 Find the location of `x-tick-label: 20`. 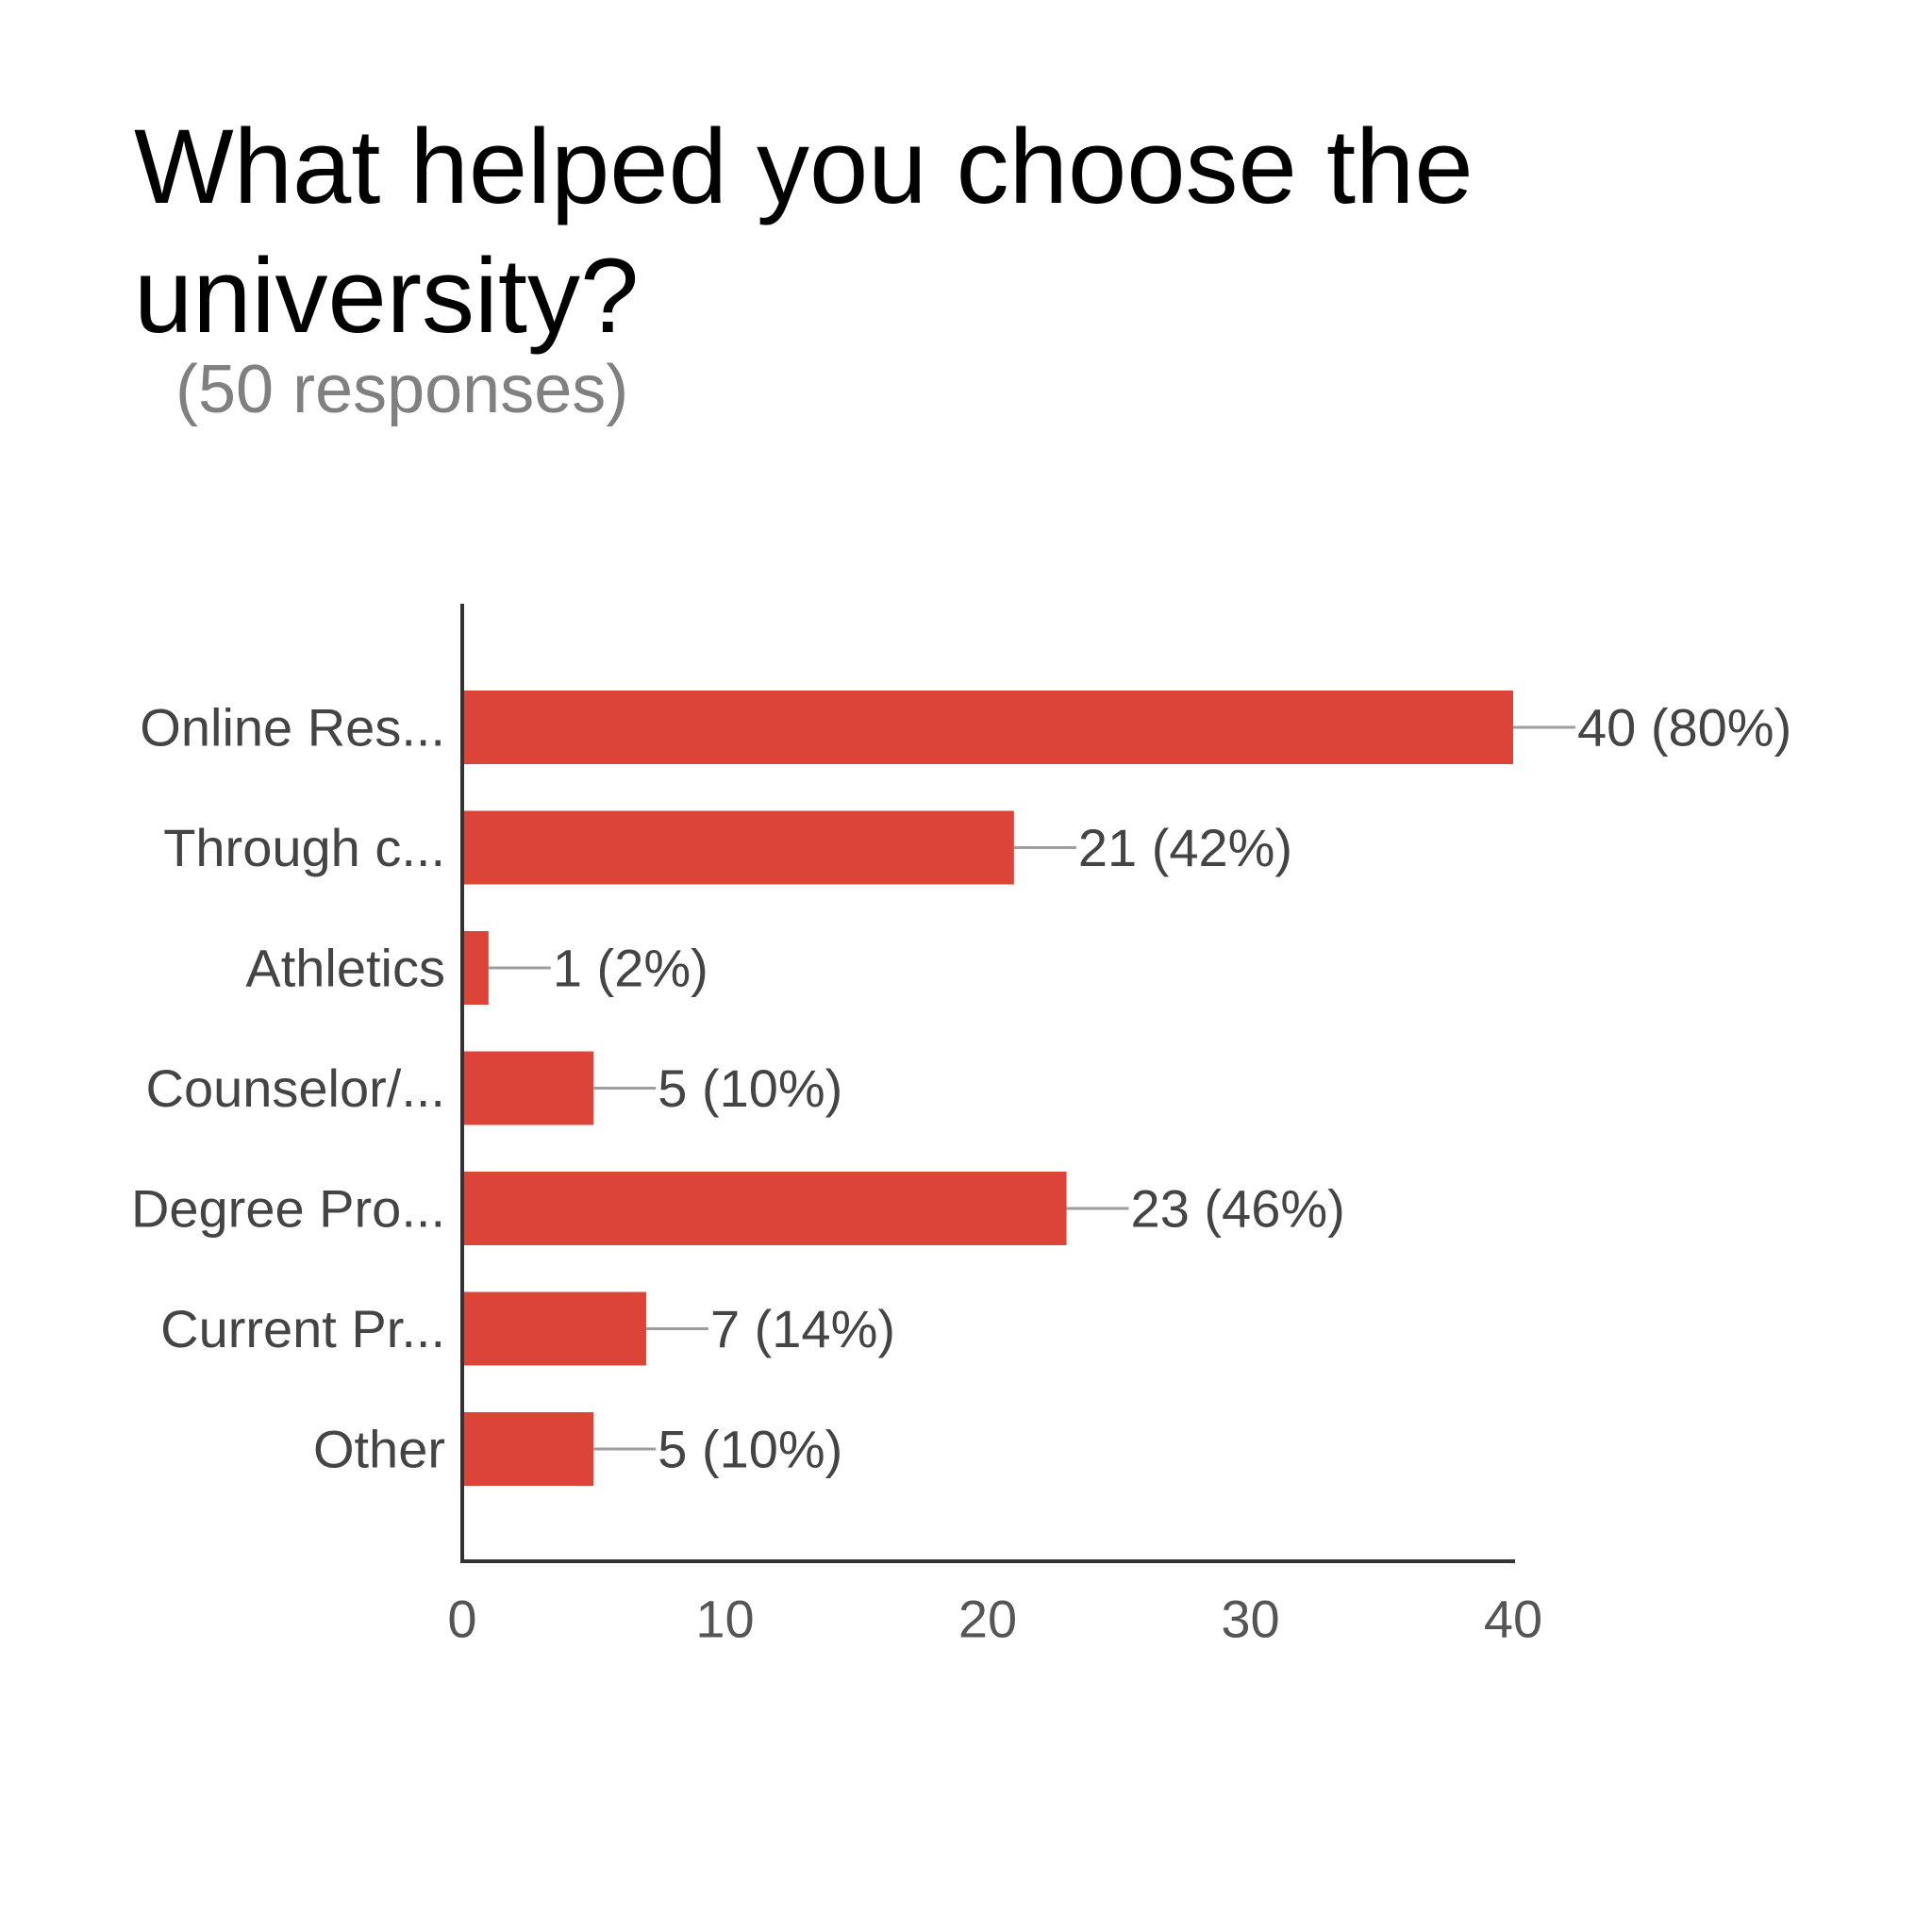

x-tick-label: 20 is located at coordinates (988, 1620).